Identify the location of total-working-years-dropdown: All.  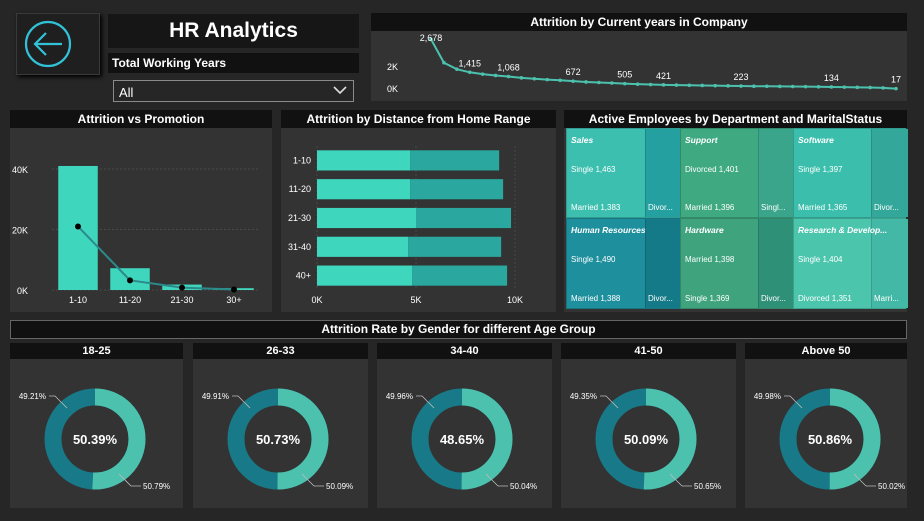
(233, 91).